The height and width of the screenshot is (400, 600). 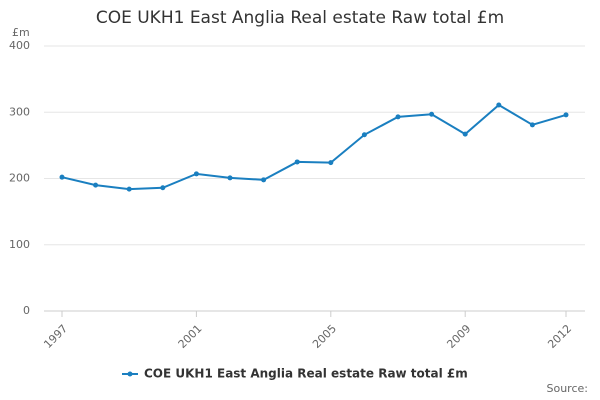 I want to click on legend-marker, so click(x=130, y=374).